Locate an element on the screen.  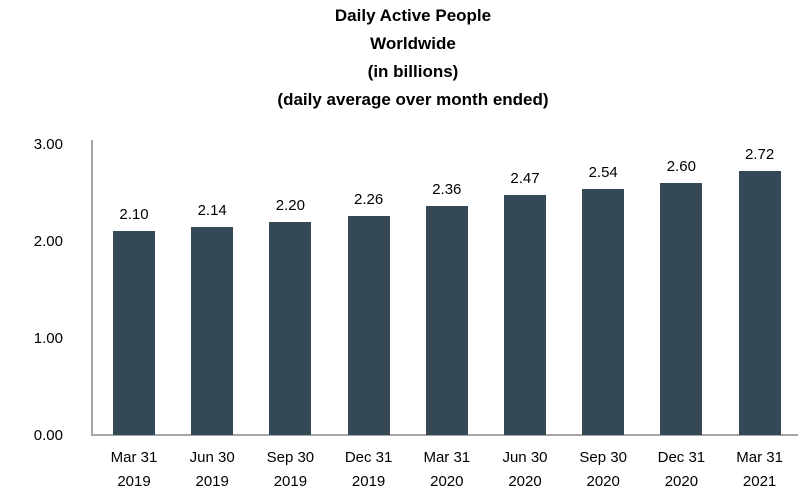
x-axis-tick-label: Sep 30 2019 is located at coordinates (290, 470).